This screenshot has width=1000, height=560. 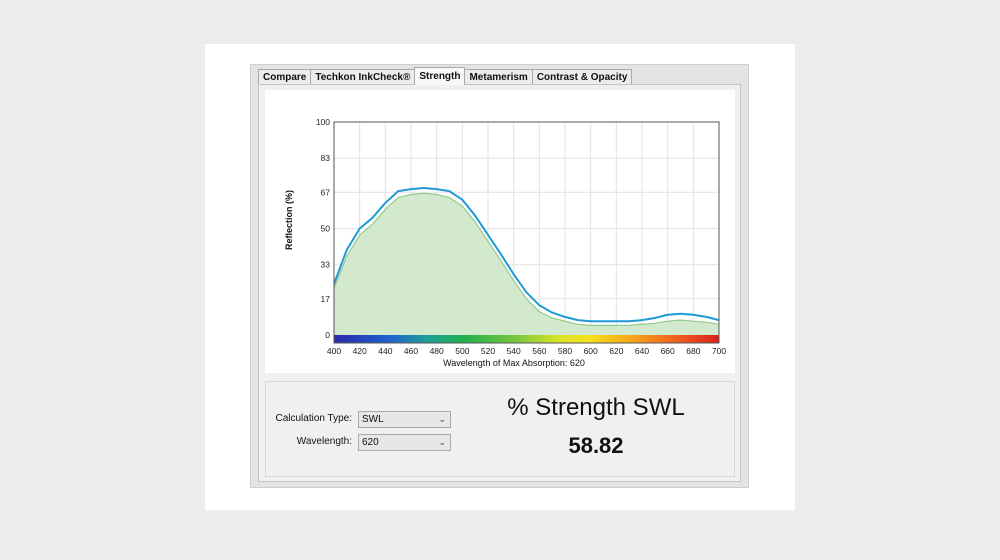 I want to click on x-tick-label: 440, so click(x=385, y=351).